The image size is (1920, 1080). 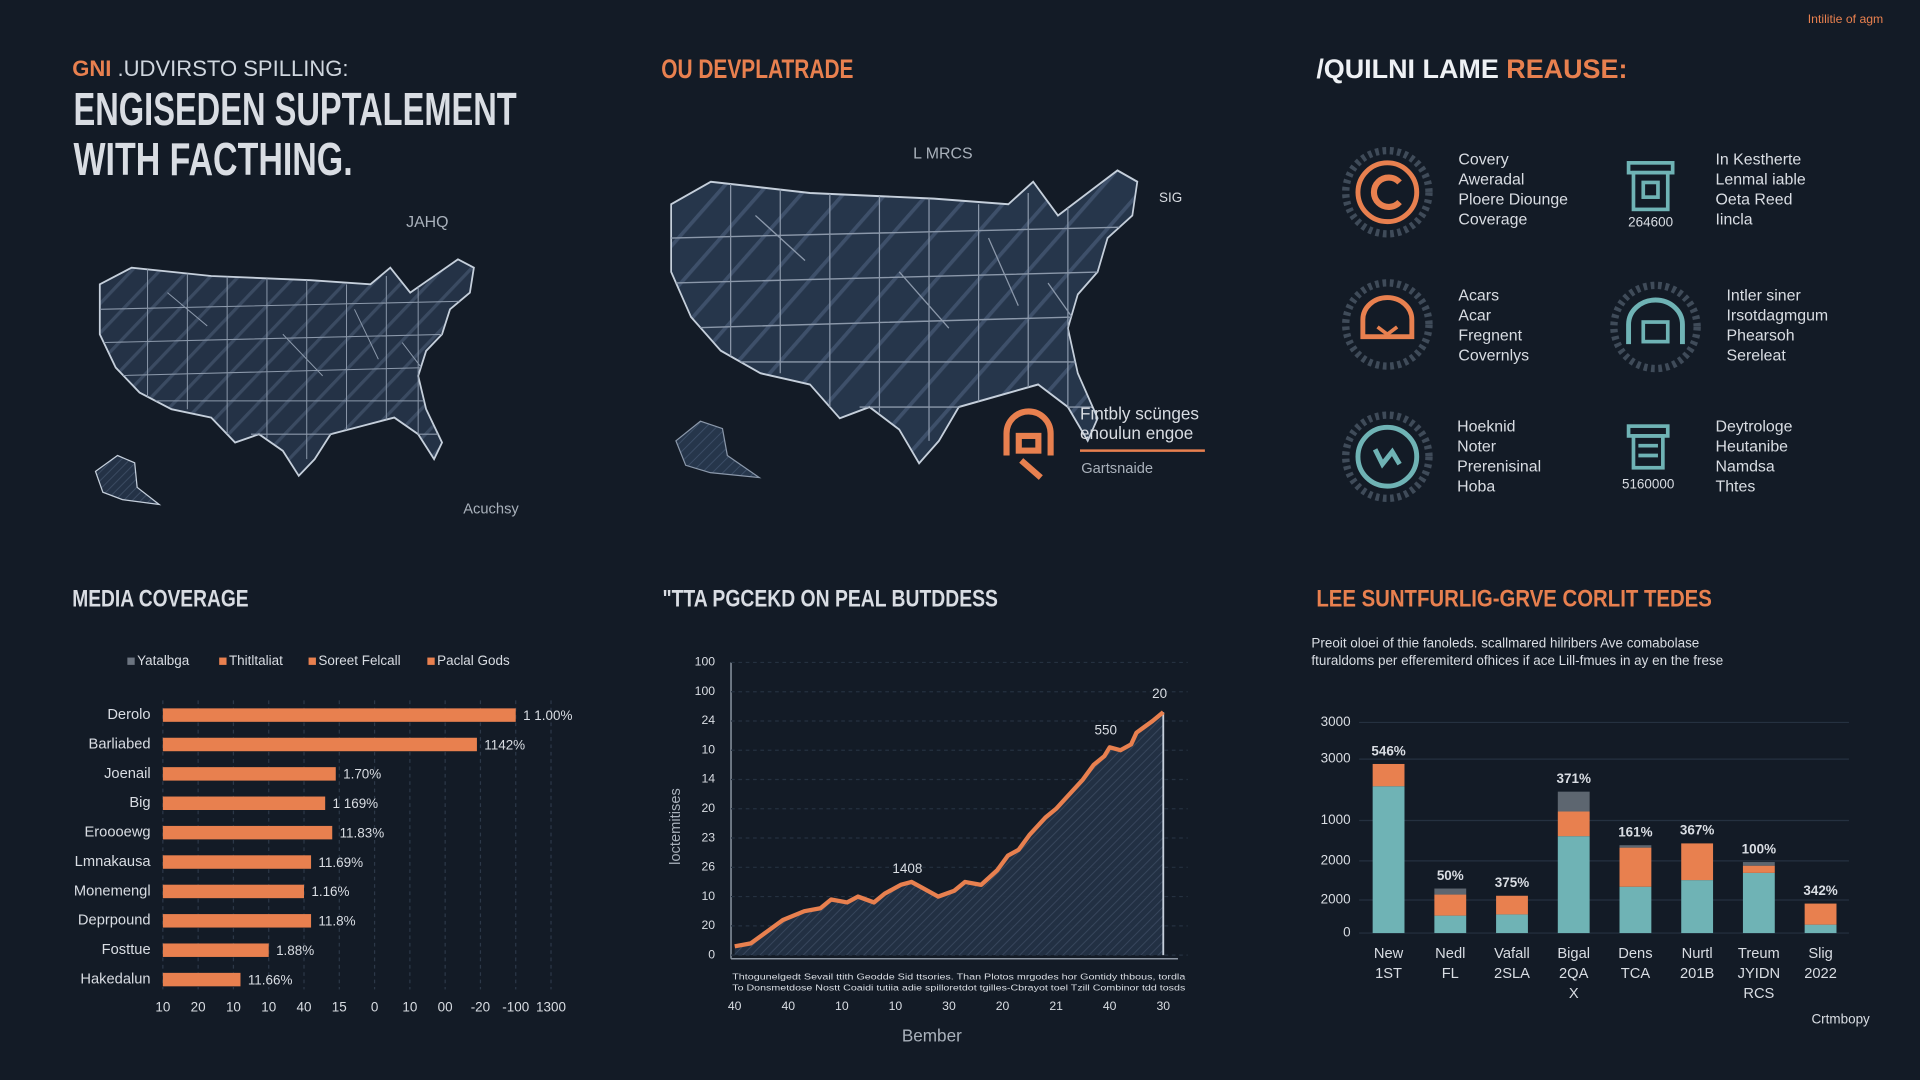 What do you see at coordinates (1450, 954) in the screenshot?
I see `x-tick-label: Nedl` at bounding box center [1450, 954].